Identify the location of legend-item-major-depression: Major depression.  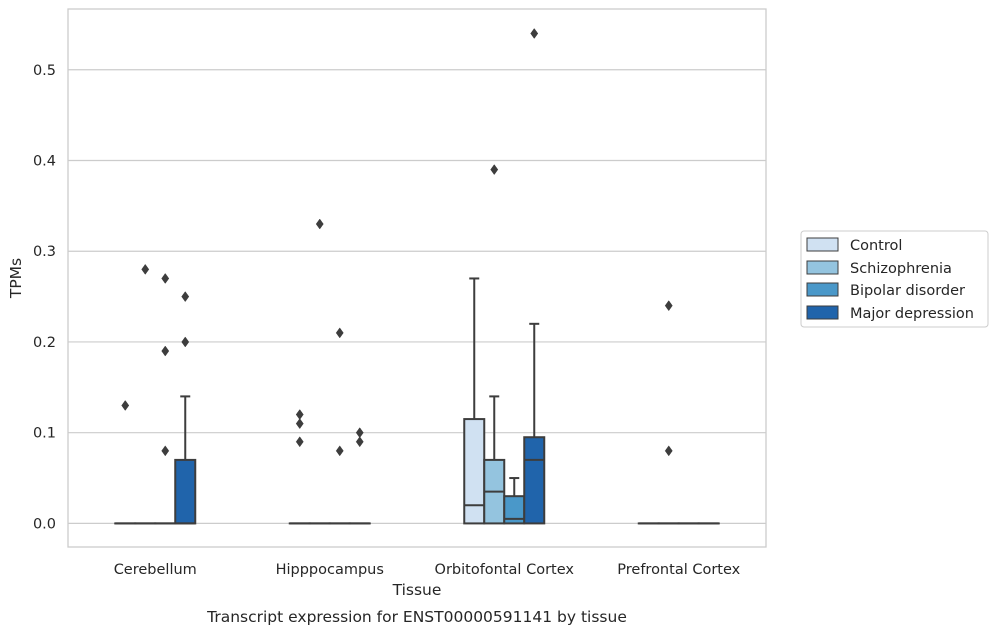
(890, 313).